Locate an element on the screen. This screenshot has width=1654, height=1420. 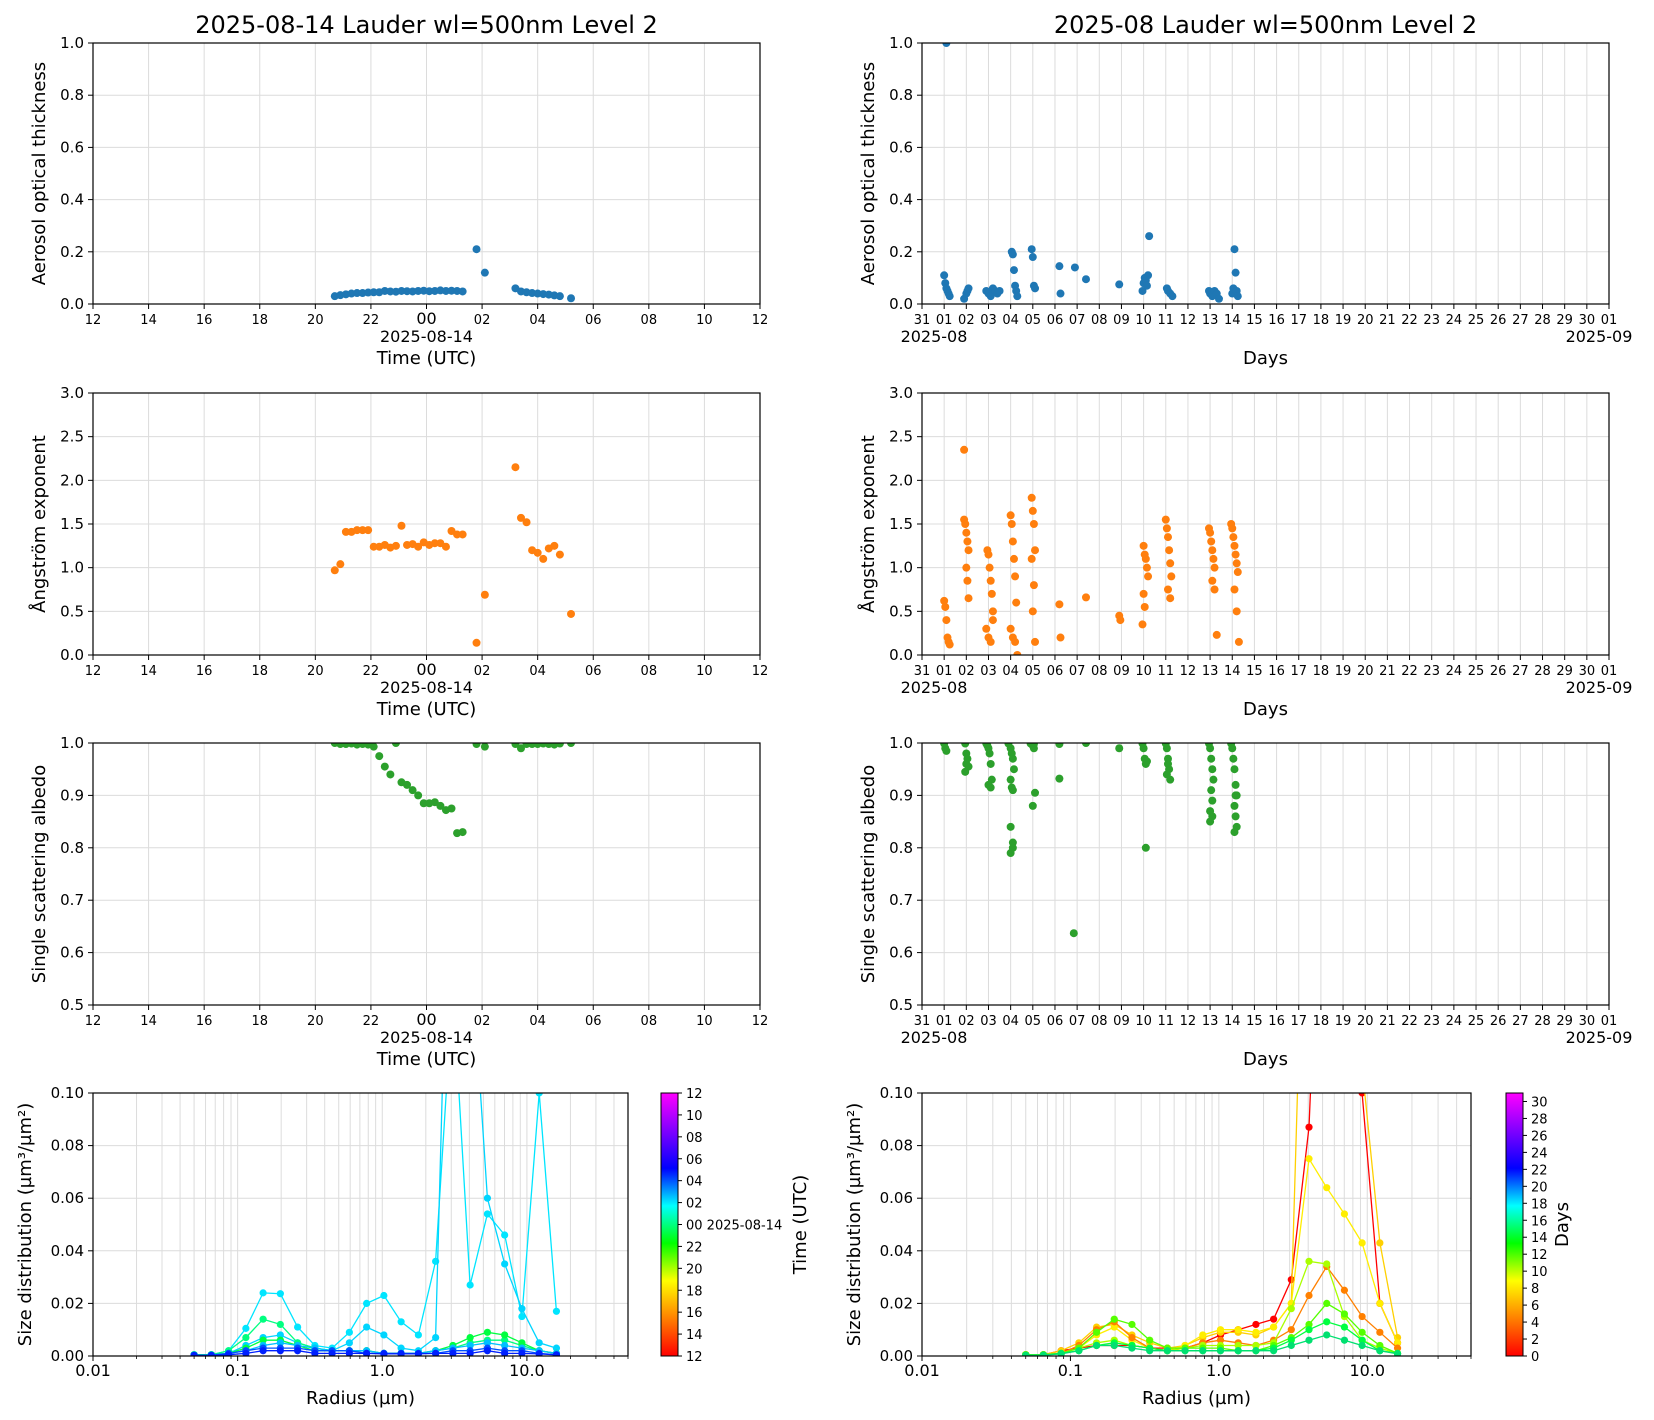
y-tick-label: 0.06 is located at coordinates (896, 1198).